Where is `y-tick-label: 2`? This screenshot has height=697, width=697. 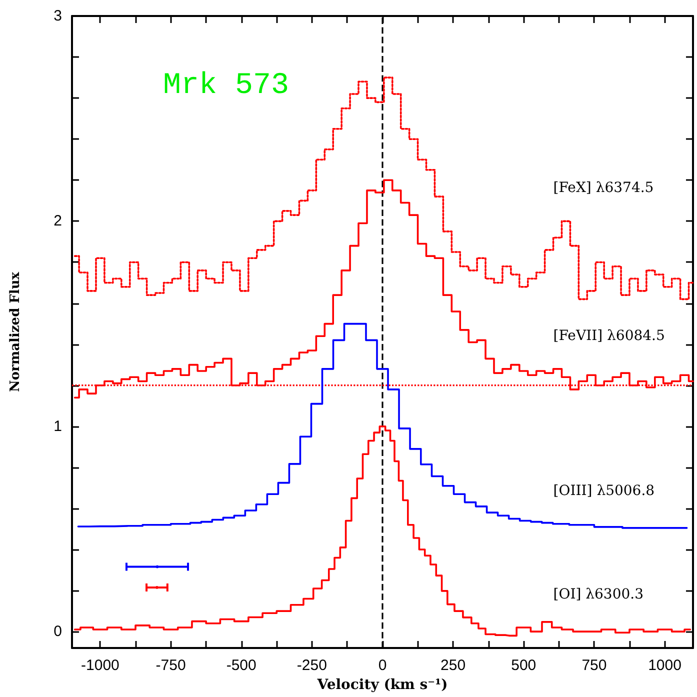
y-tick-label: 2 is located at coordinates (58, 221).